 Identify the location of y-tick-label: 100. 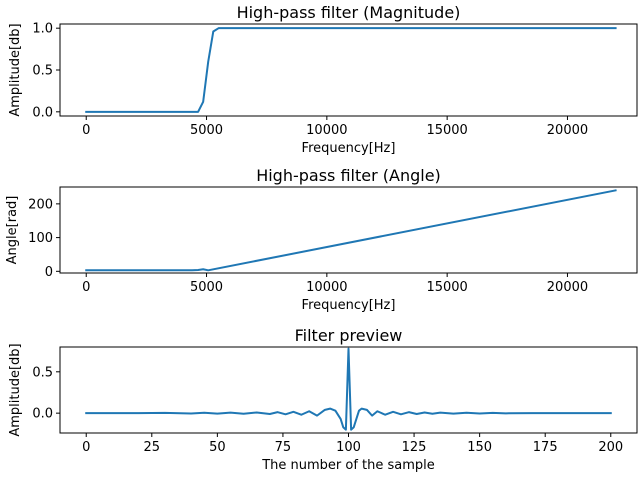
(40, 238).